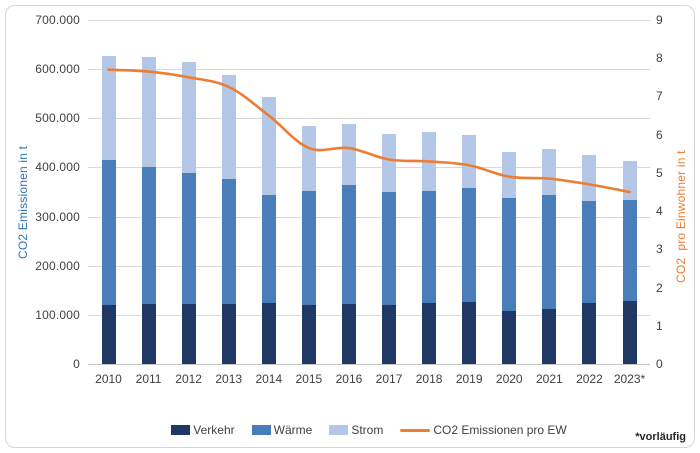 This screenshot has width=700, height=453. Describe the element at coordinates (57, 167) in the screenshot. I see `left-axis-tick-label: 400.000` at that location.